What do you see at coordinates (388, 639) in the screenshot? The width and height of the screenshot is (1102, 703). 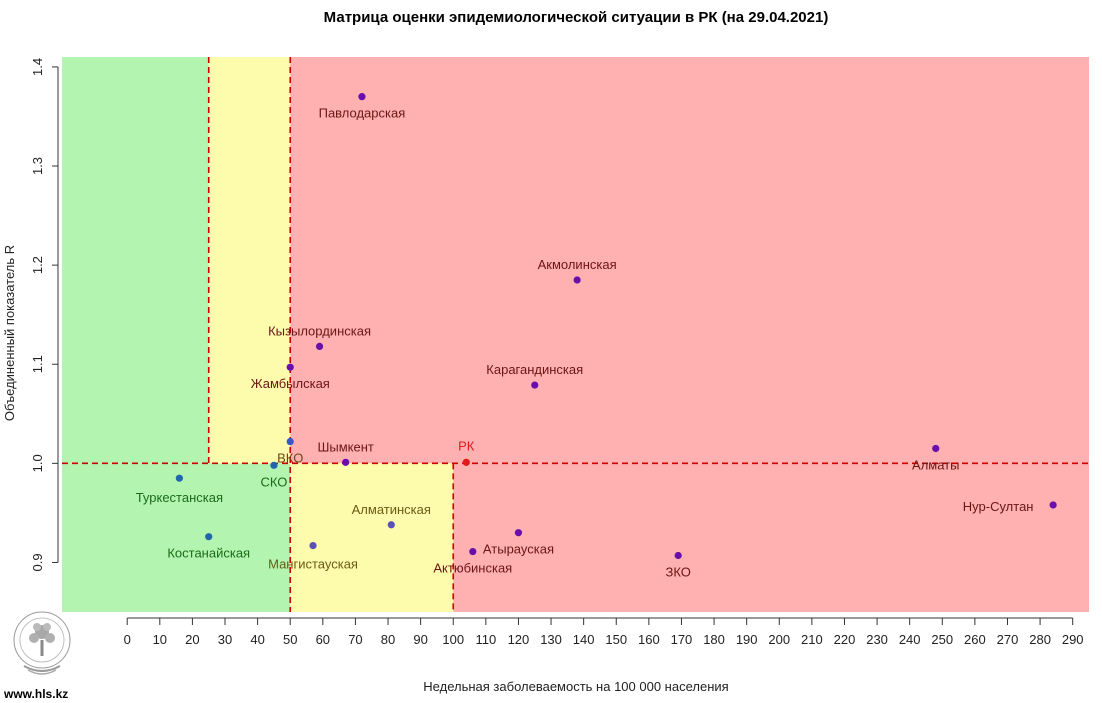 I see `x-tick-label: 80` at bounding box center [388, 639].